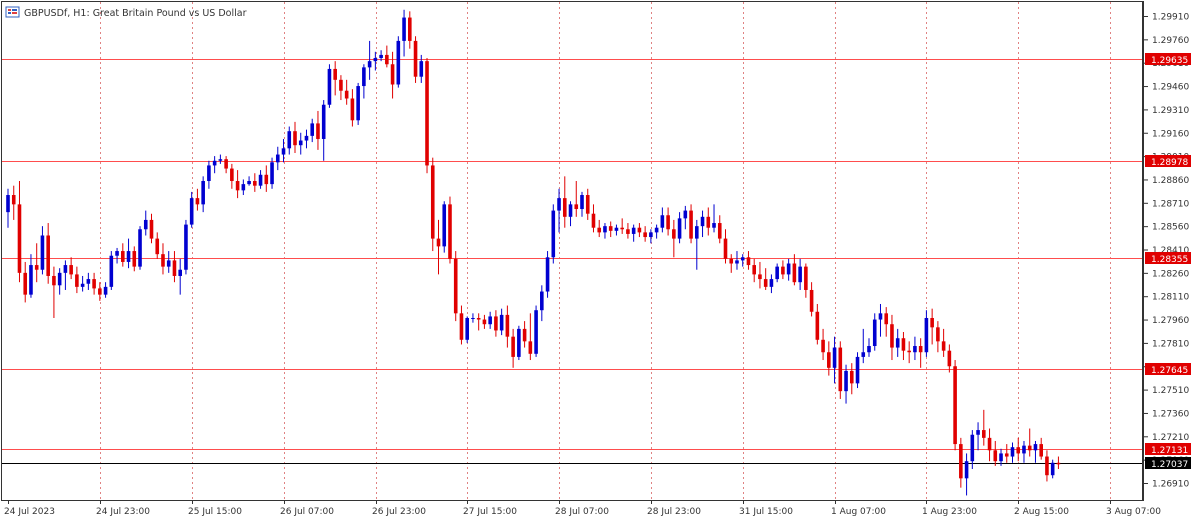  Describe the element at coordinates (1170, 41) in the screenshot. I see `price-tick-label: 1.29760` at that location.